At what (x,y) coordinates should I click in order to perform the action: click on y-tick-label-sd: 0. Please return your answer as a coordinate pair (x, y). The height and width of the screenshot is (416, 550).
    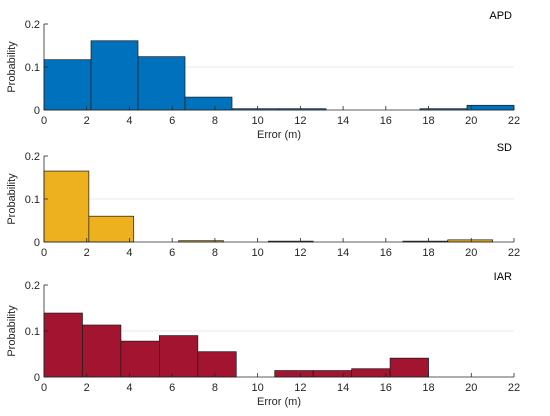
    Looking at the image, I should click on (37, 243).